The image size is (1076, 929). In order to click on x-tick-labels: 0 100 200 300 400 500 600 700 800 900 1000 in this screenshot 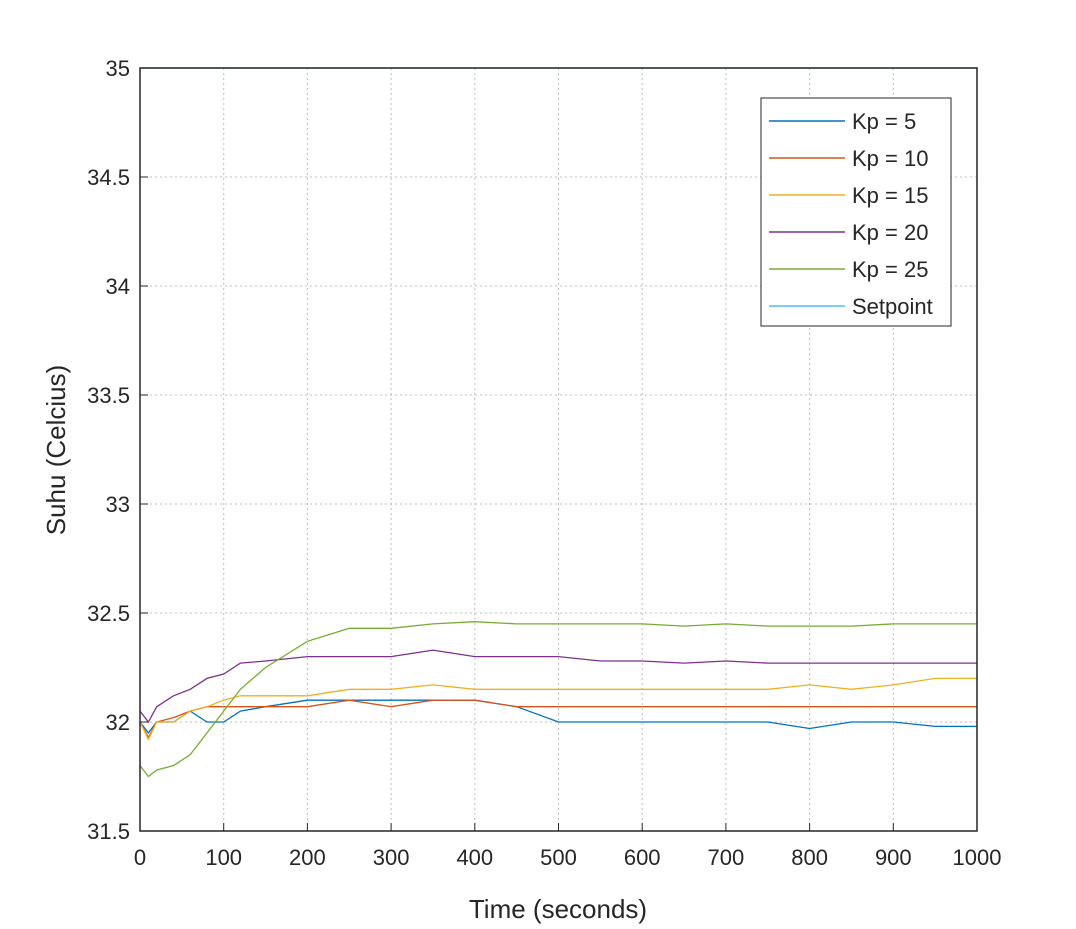, I will do `click(568, 846)`.